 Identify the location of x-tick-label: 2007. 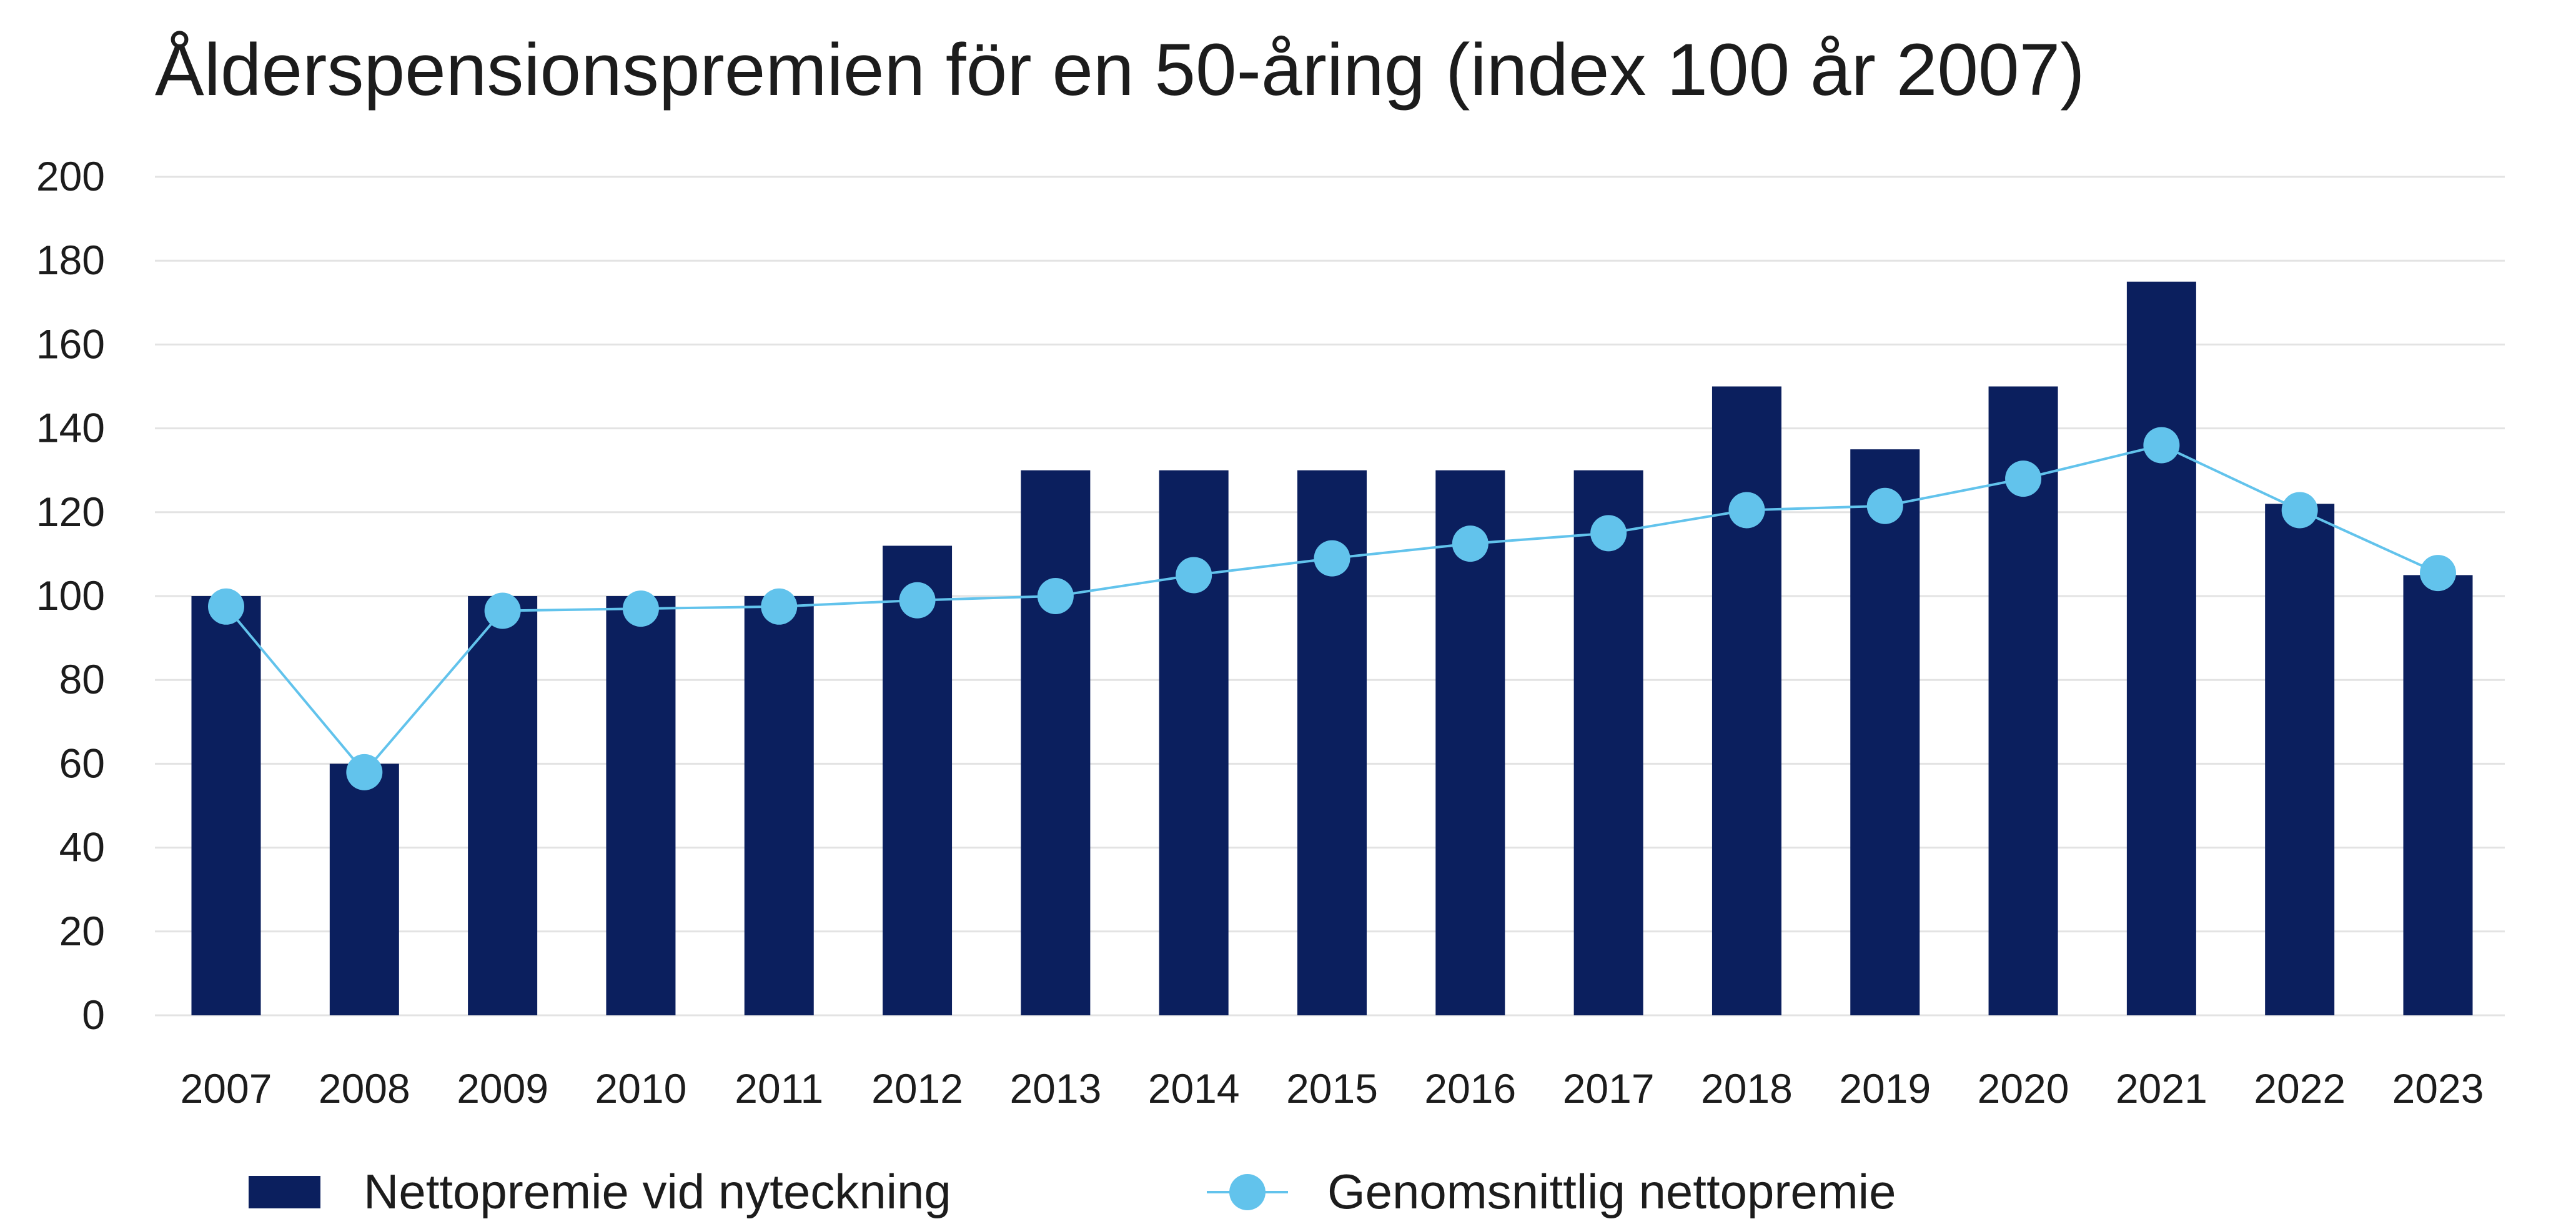
(226, 1088).